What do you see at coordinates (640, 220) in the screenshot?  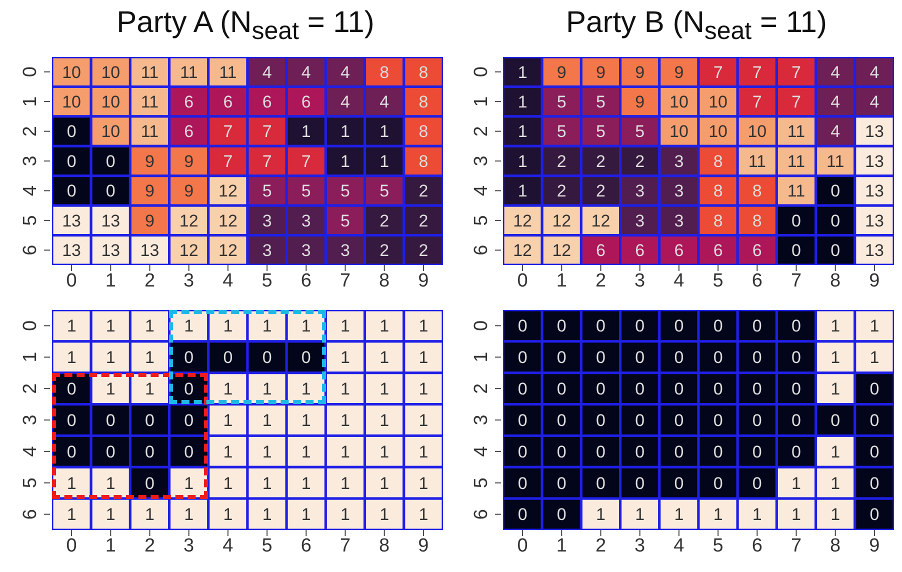 I see `data-label: 3` at bounding box center [640, 220].